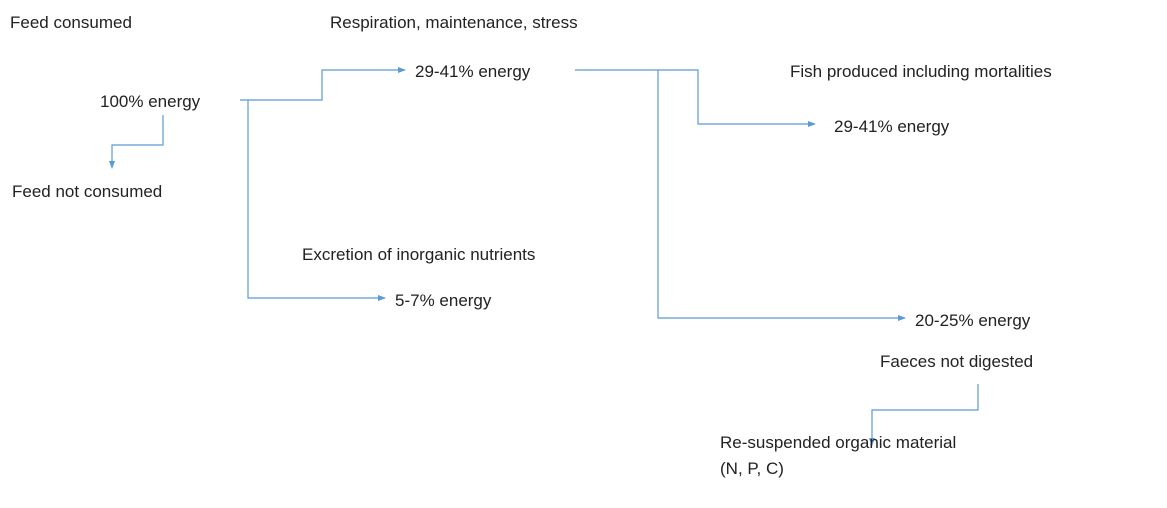 This screenshot has width=1167, height=508. Describe the element at coordinates (71, 22) in the screenshot. I see `label: Feed consumed` at that location.